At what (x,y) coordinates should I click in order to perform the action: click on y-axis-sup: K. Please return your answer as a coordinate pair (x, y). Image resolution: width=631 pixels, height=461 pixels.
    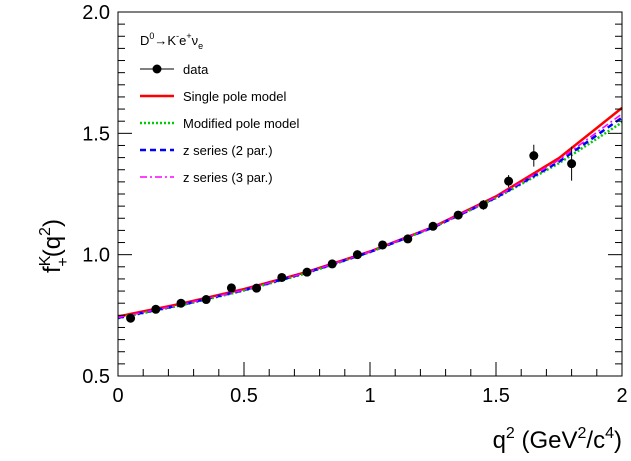
    Looking at the image, I should click on (45, 260).